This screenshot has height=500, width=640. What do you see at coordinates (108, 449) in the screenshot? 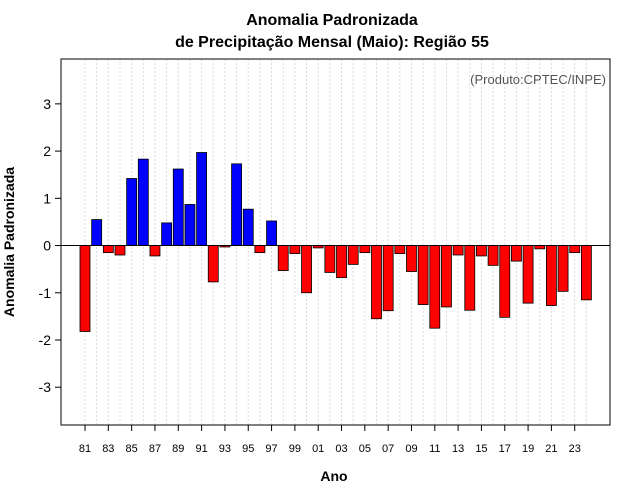
I see `xtick-label-83: 83` at bounding box center [108, 449].